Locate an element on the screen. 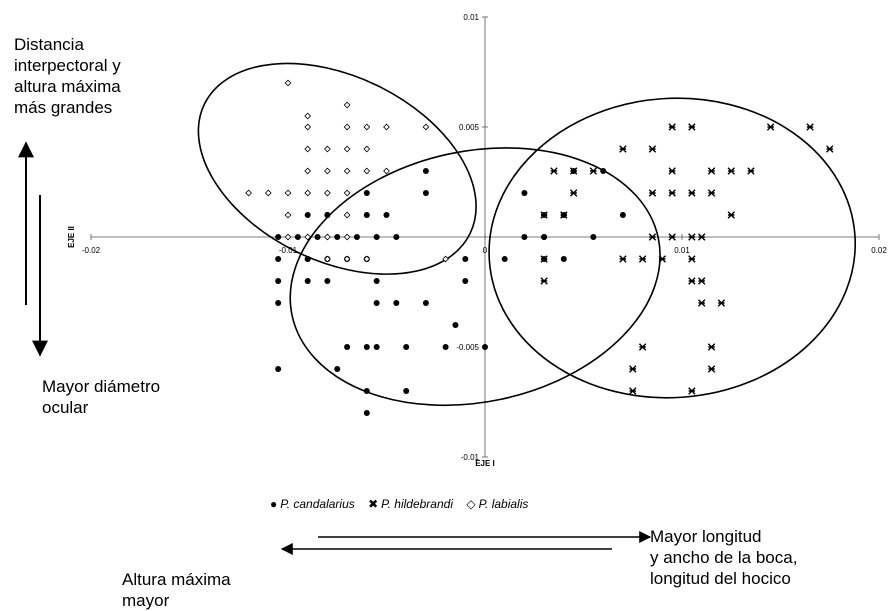 This screenshot has width=889, height=611. y-axis-title: EJE II is located at coordinates (71, 237).